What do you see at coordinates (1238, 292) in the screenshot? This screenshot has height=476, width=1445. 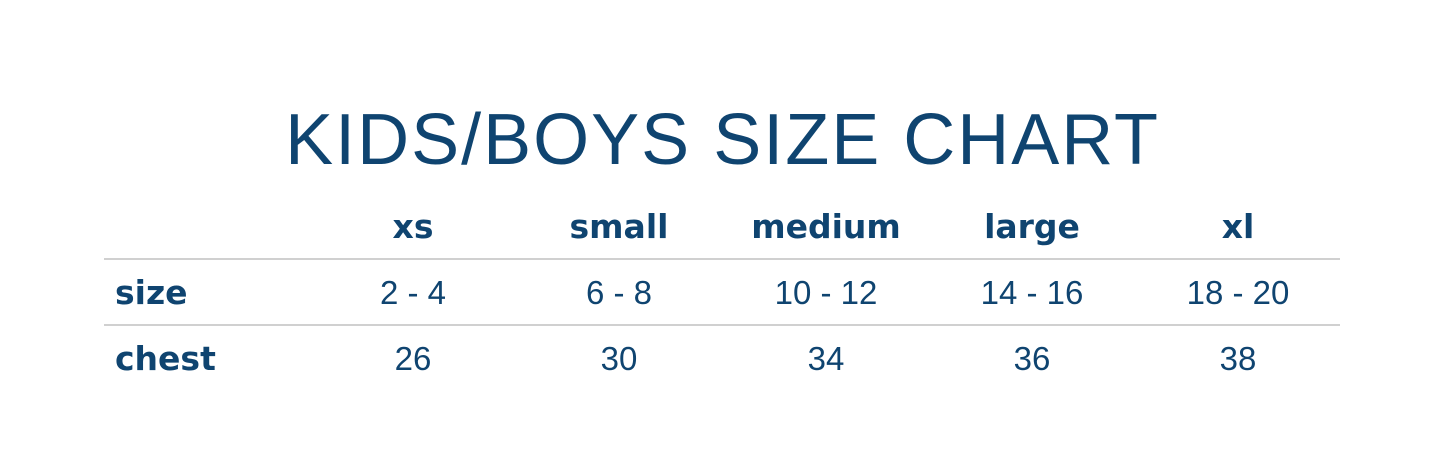 I see `table-cell: 18 - 20` at bounding box center [1238, 292].